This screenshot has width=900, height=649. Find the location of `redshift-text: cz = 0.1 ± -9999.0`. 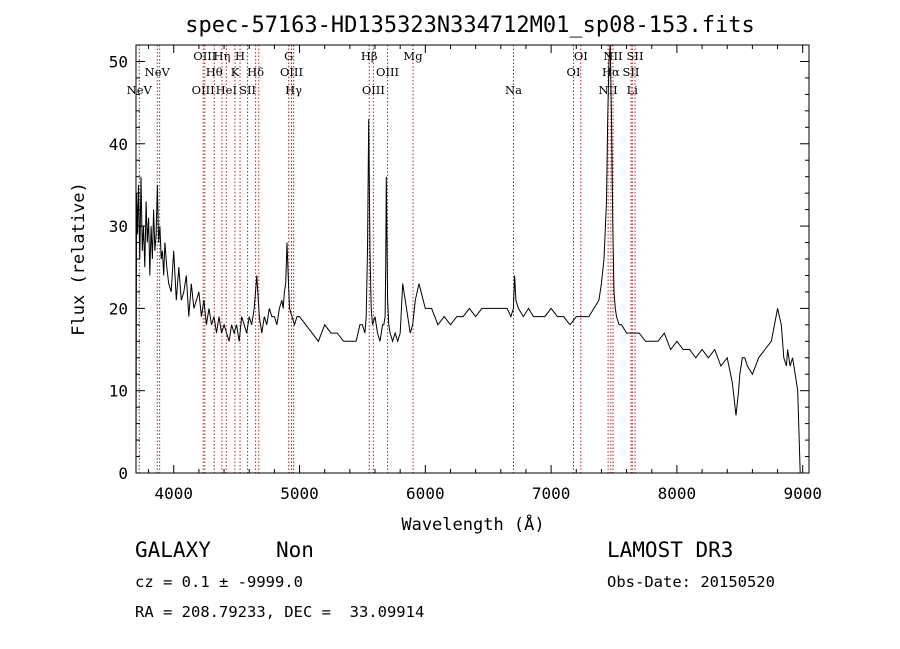

redshift-text: cz = 0.1 ± -9999.0 is located at coordinates (219, 582).